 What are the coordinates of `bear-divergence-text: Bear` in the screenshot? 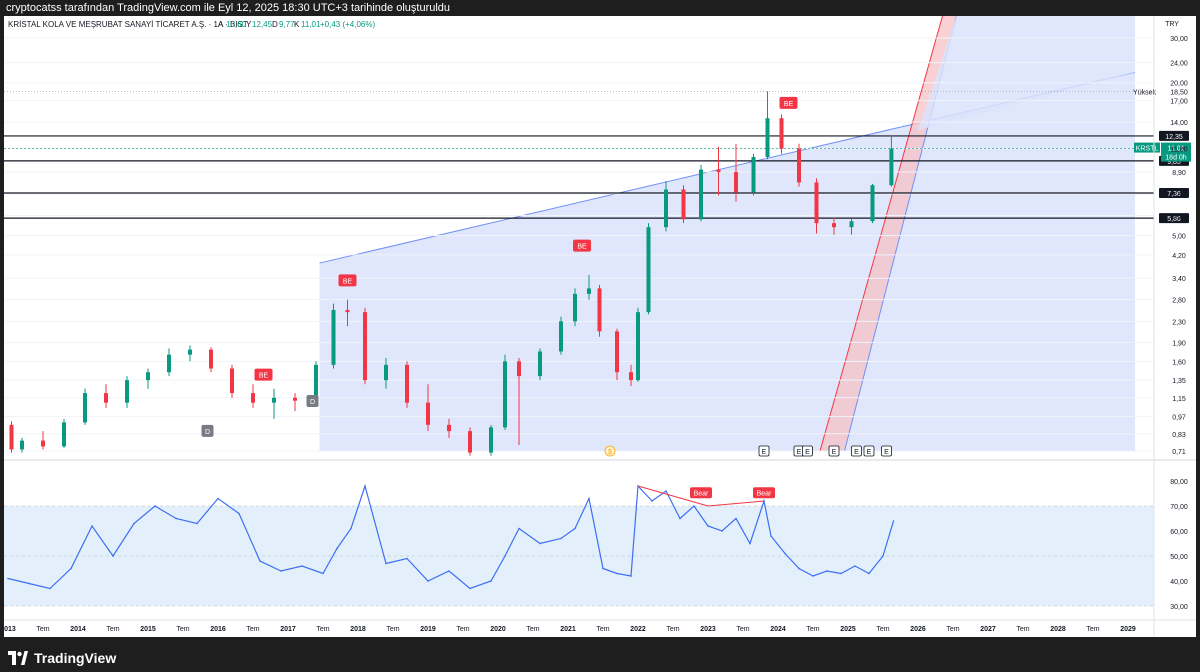 It's located at (701, 493).